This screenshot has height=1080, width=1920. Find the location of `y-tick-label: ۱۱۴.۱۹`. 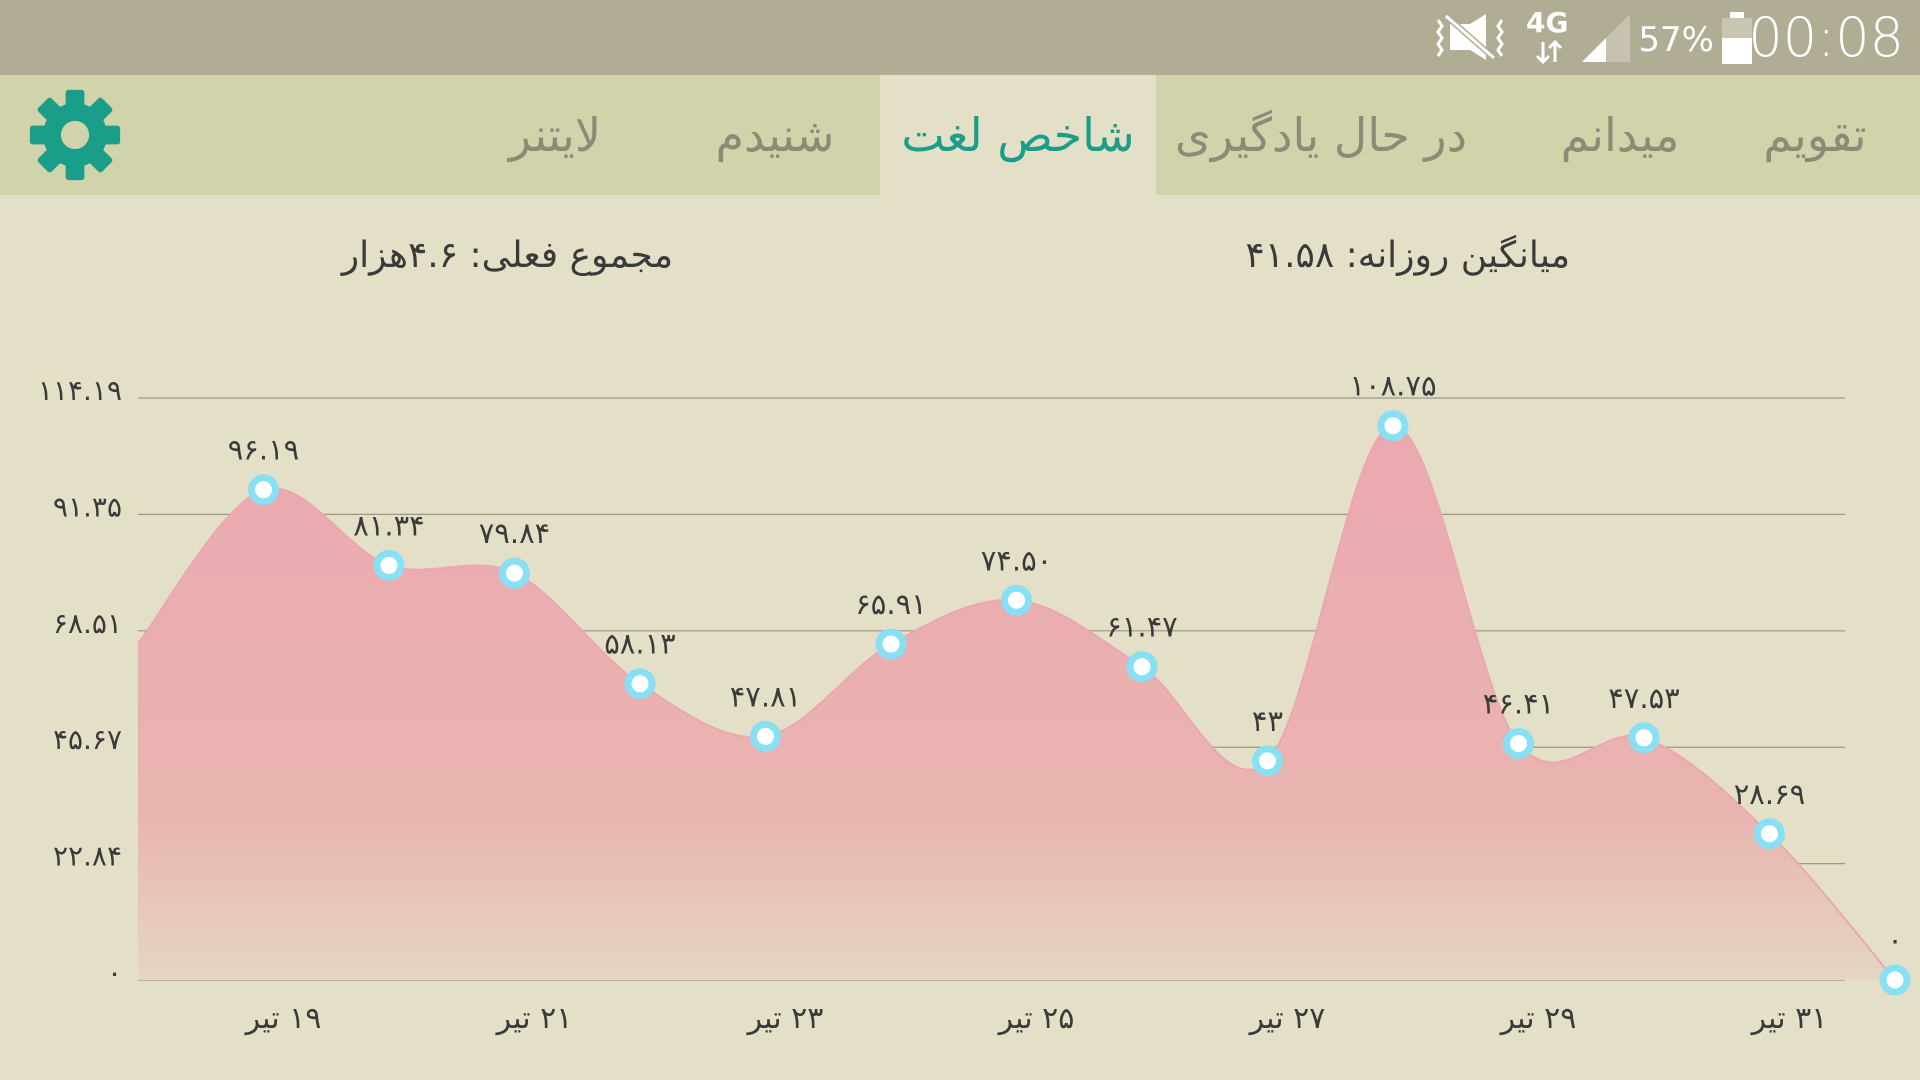

y-tick-label: ۱۱۴.۱۹ is located at coordinates (80, 390).